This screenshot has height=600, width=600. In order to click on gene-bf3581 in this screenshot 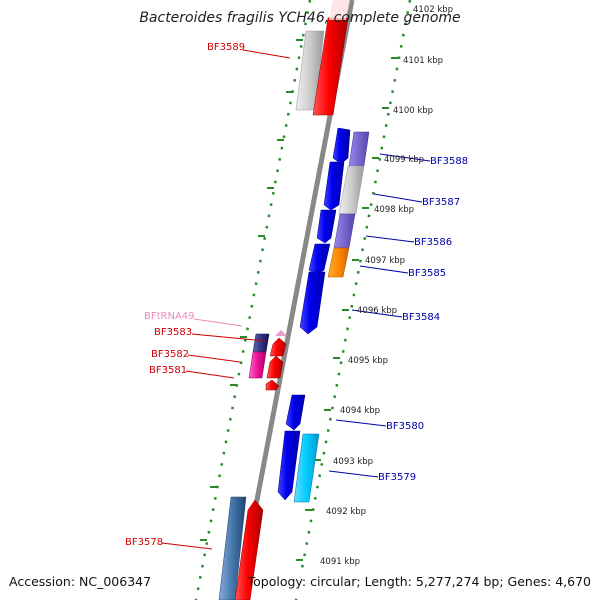, I will do `click(272, 385)`.